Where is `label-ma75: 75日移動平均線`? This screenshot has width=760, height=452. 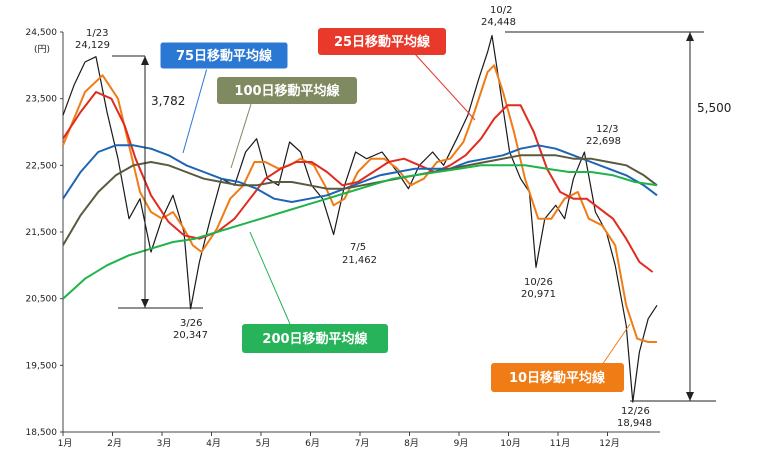
label-ma75: 75日移動平均線 is located at coordinates (224, 55).